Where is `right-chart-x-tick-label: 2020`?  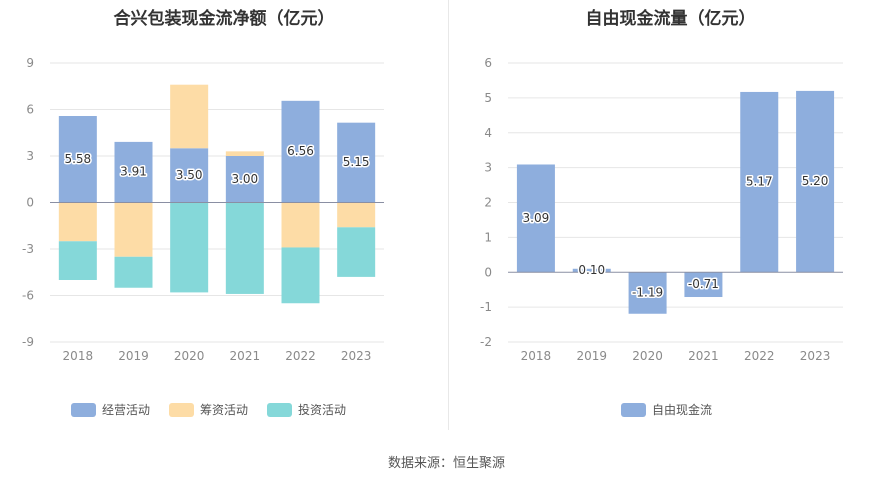
right-chart-x-tick-label: 2020 is located at coordinates (647, 356).